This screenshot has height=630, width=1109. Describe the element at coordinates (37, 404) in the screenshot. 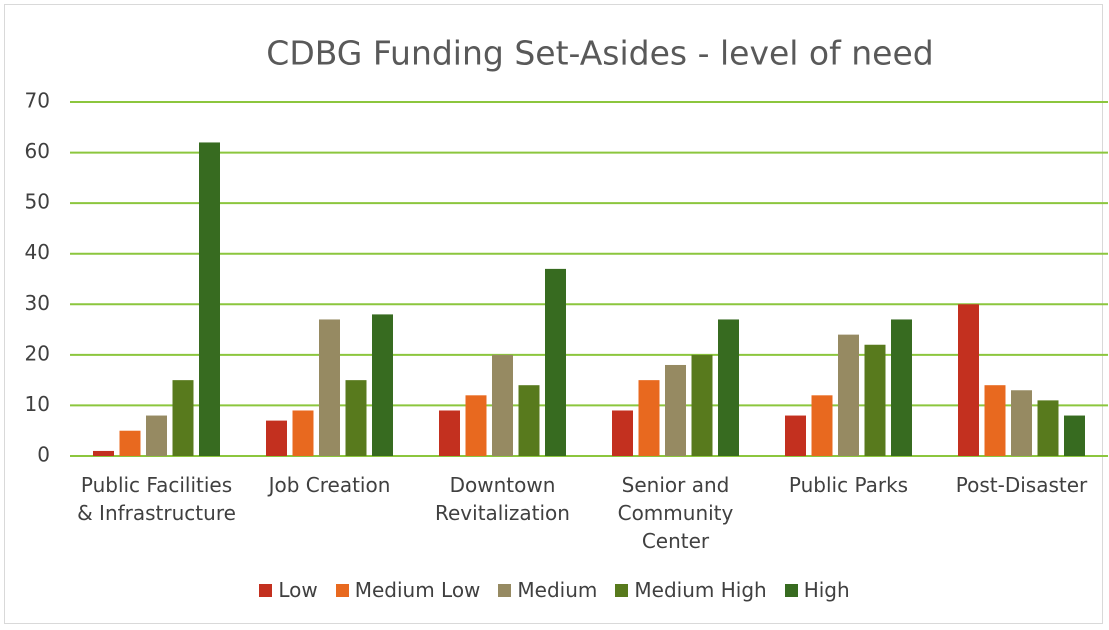

I see `y-tick-label: 10` at that location.